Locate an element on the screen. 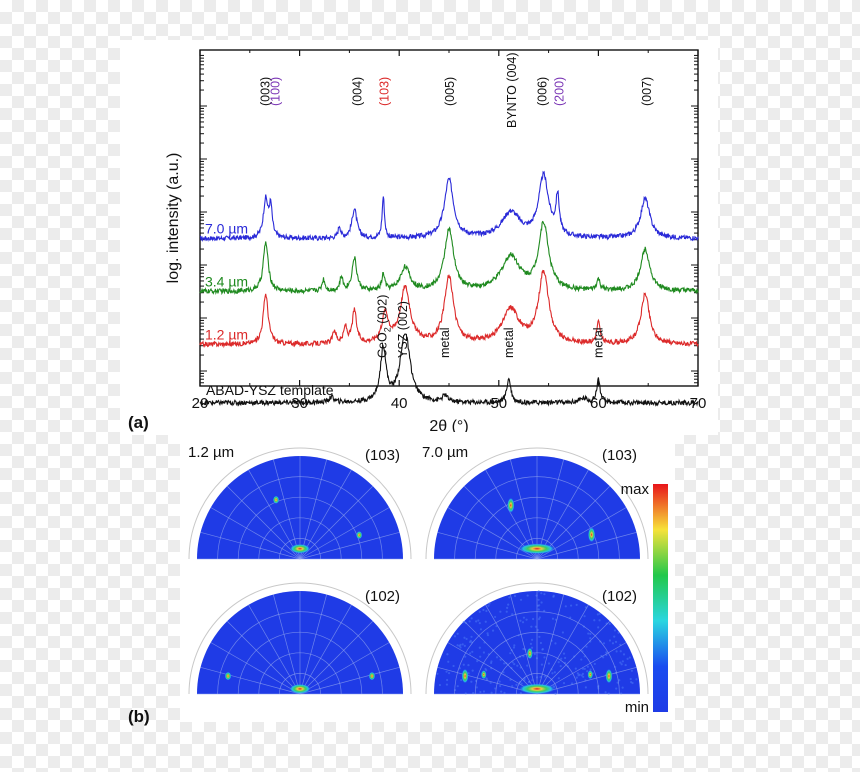  series-label: 1.2 µm is located at coordinates (226, 335).